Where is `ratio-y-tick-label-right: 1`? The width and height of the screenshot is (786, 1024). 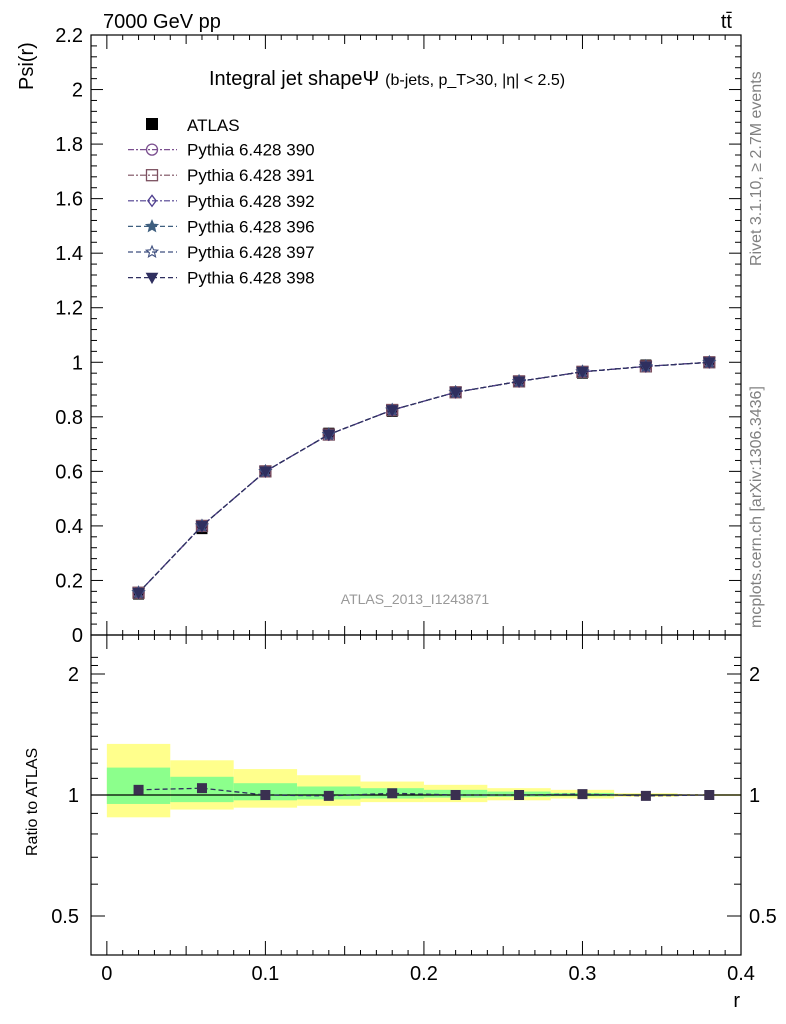 ratio-y-tick-label-right: 1 is located at coordinates (754, 796).